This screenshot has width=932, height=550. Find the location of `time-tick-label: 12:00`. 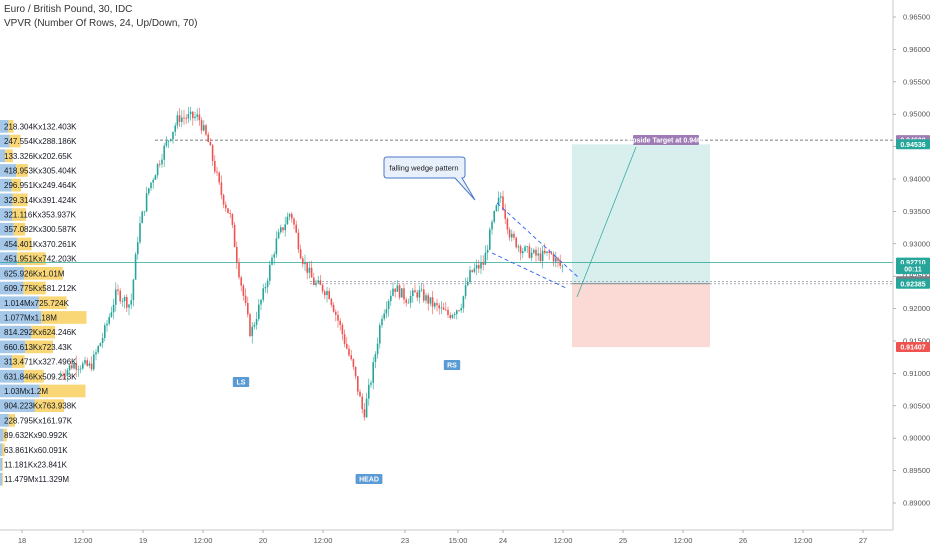

time-tick-label: 12:00 is located at coordinates (683, 540).